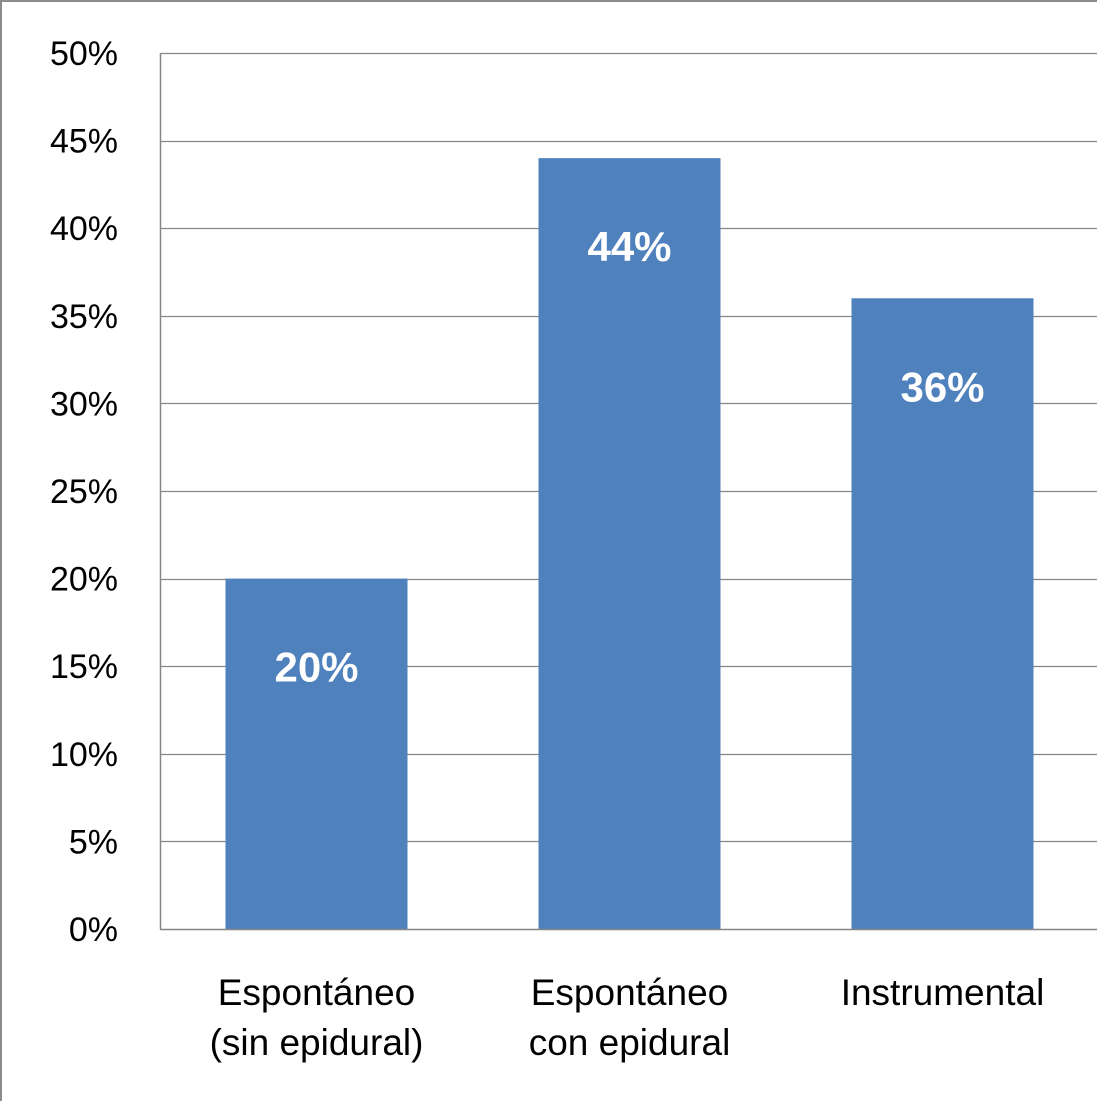 Image resolution: width=1097 pixels, height=1103 pixels. Describe the element at coordinates (84, 142) in the screenshot. I see `y-tick-label: 45%` at that location.